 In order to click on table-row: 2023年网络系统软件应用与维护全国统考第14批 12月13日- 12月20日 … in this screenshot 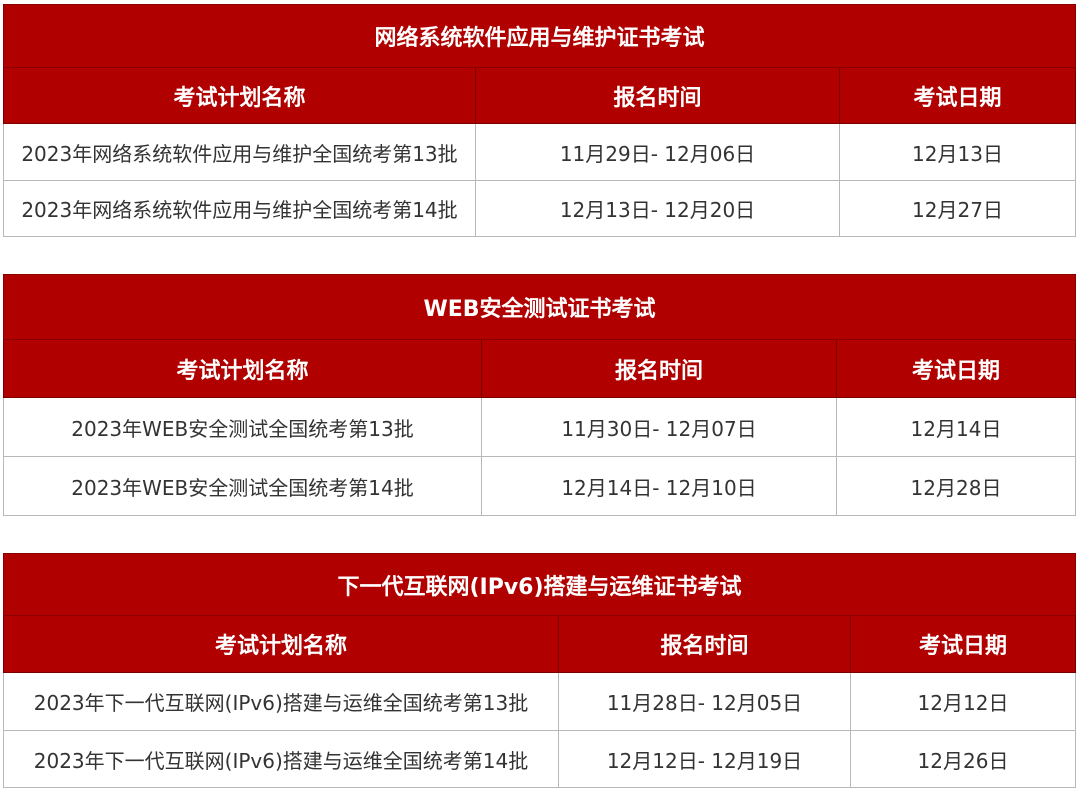, I will do `click(539, 208)`.